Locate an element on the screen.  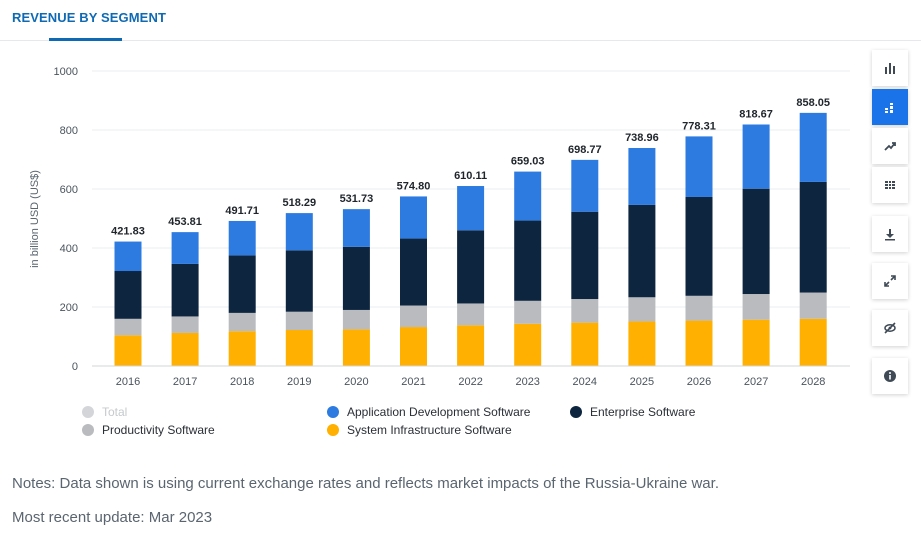
legend-item-app-dev: Application Development Software is located at coordinates (428, 412).